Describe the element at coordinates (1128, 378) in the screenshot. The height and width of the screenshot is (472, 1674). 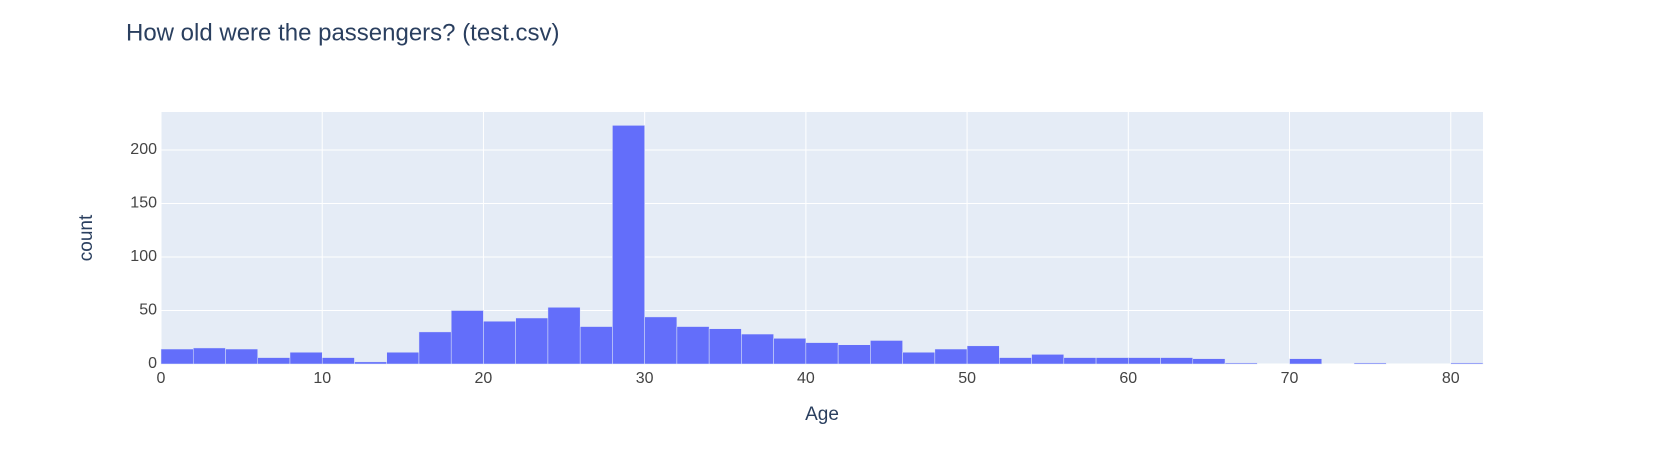
I see `x-tick-label: 60` at that location.